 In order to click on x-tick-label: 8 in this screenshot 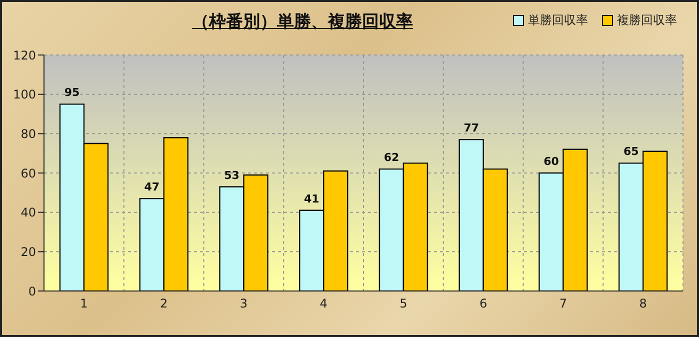, I will do `click(643, 303)`.